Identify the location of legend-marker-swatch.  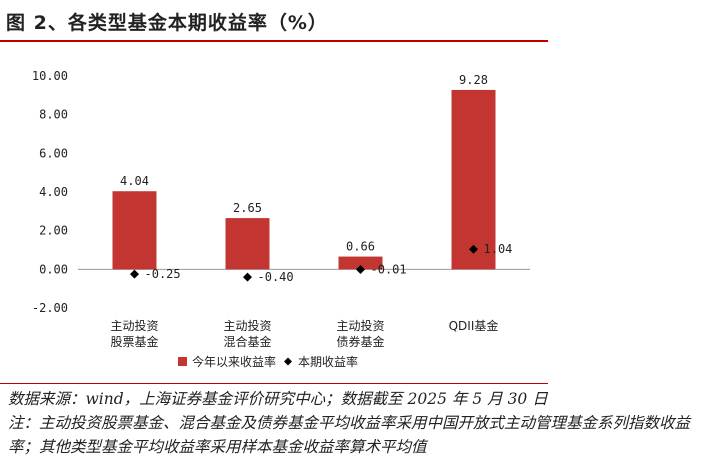
(288, 361).